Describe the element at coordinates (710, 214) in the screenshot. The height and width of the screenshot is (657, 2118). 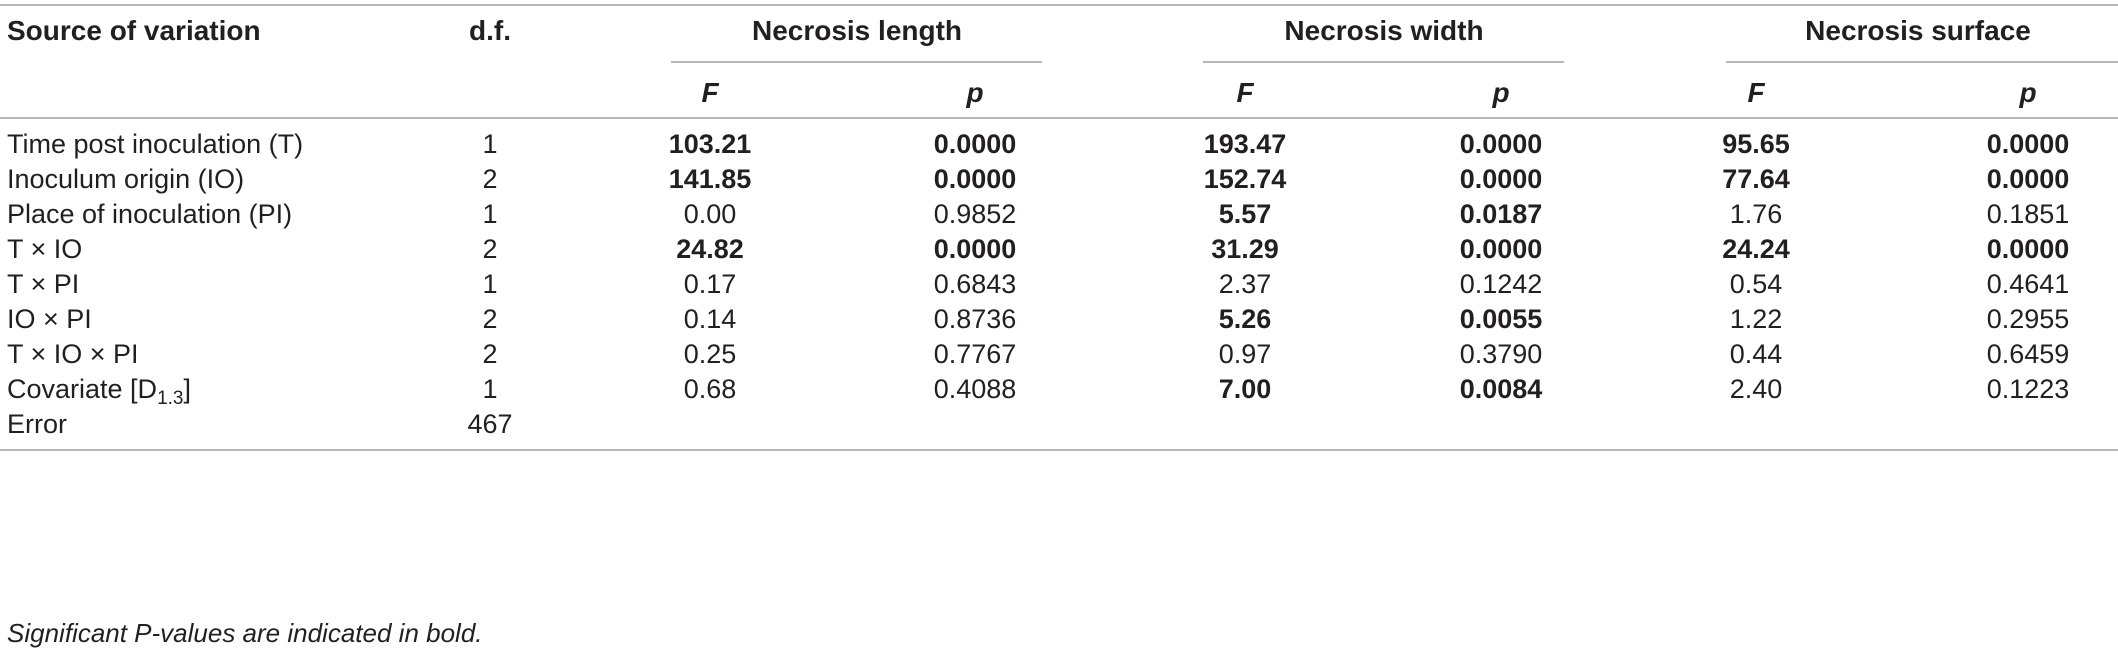
I see `row-f-value: 0.00` at that location.